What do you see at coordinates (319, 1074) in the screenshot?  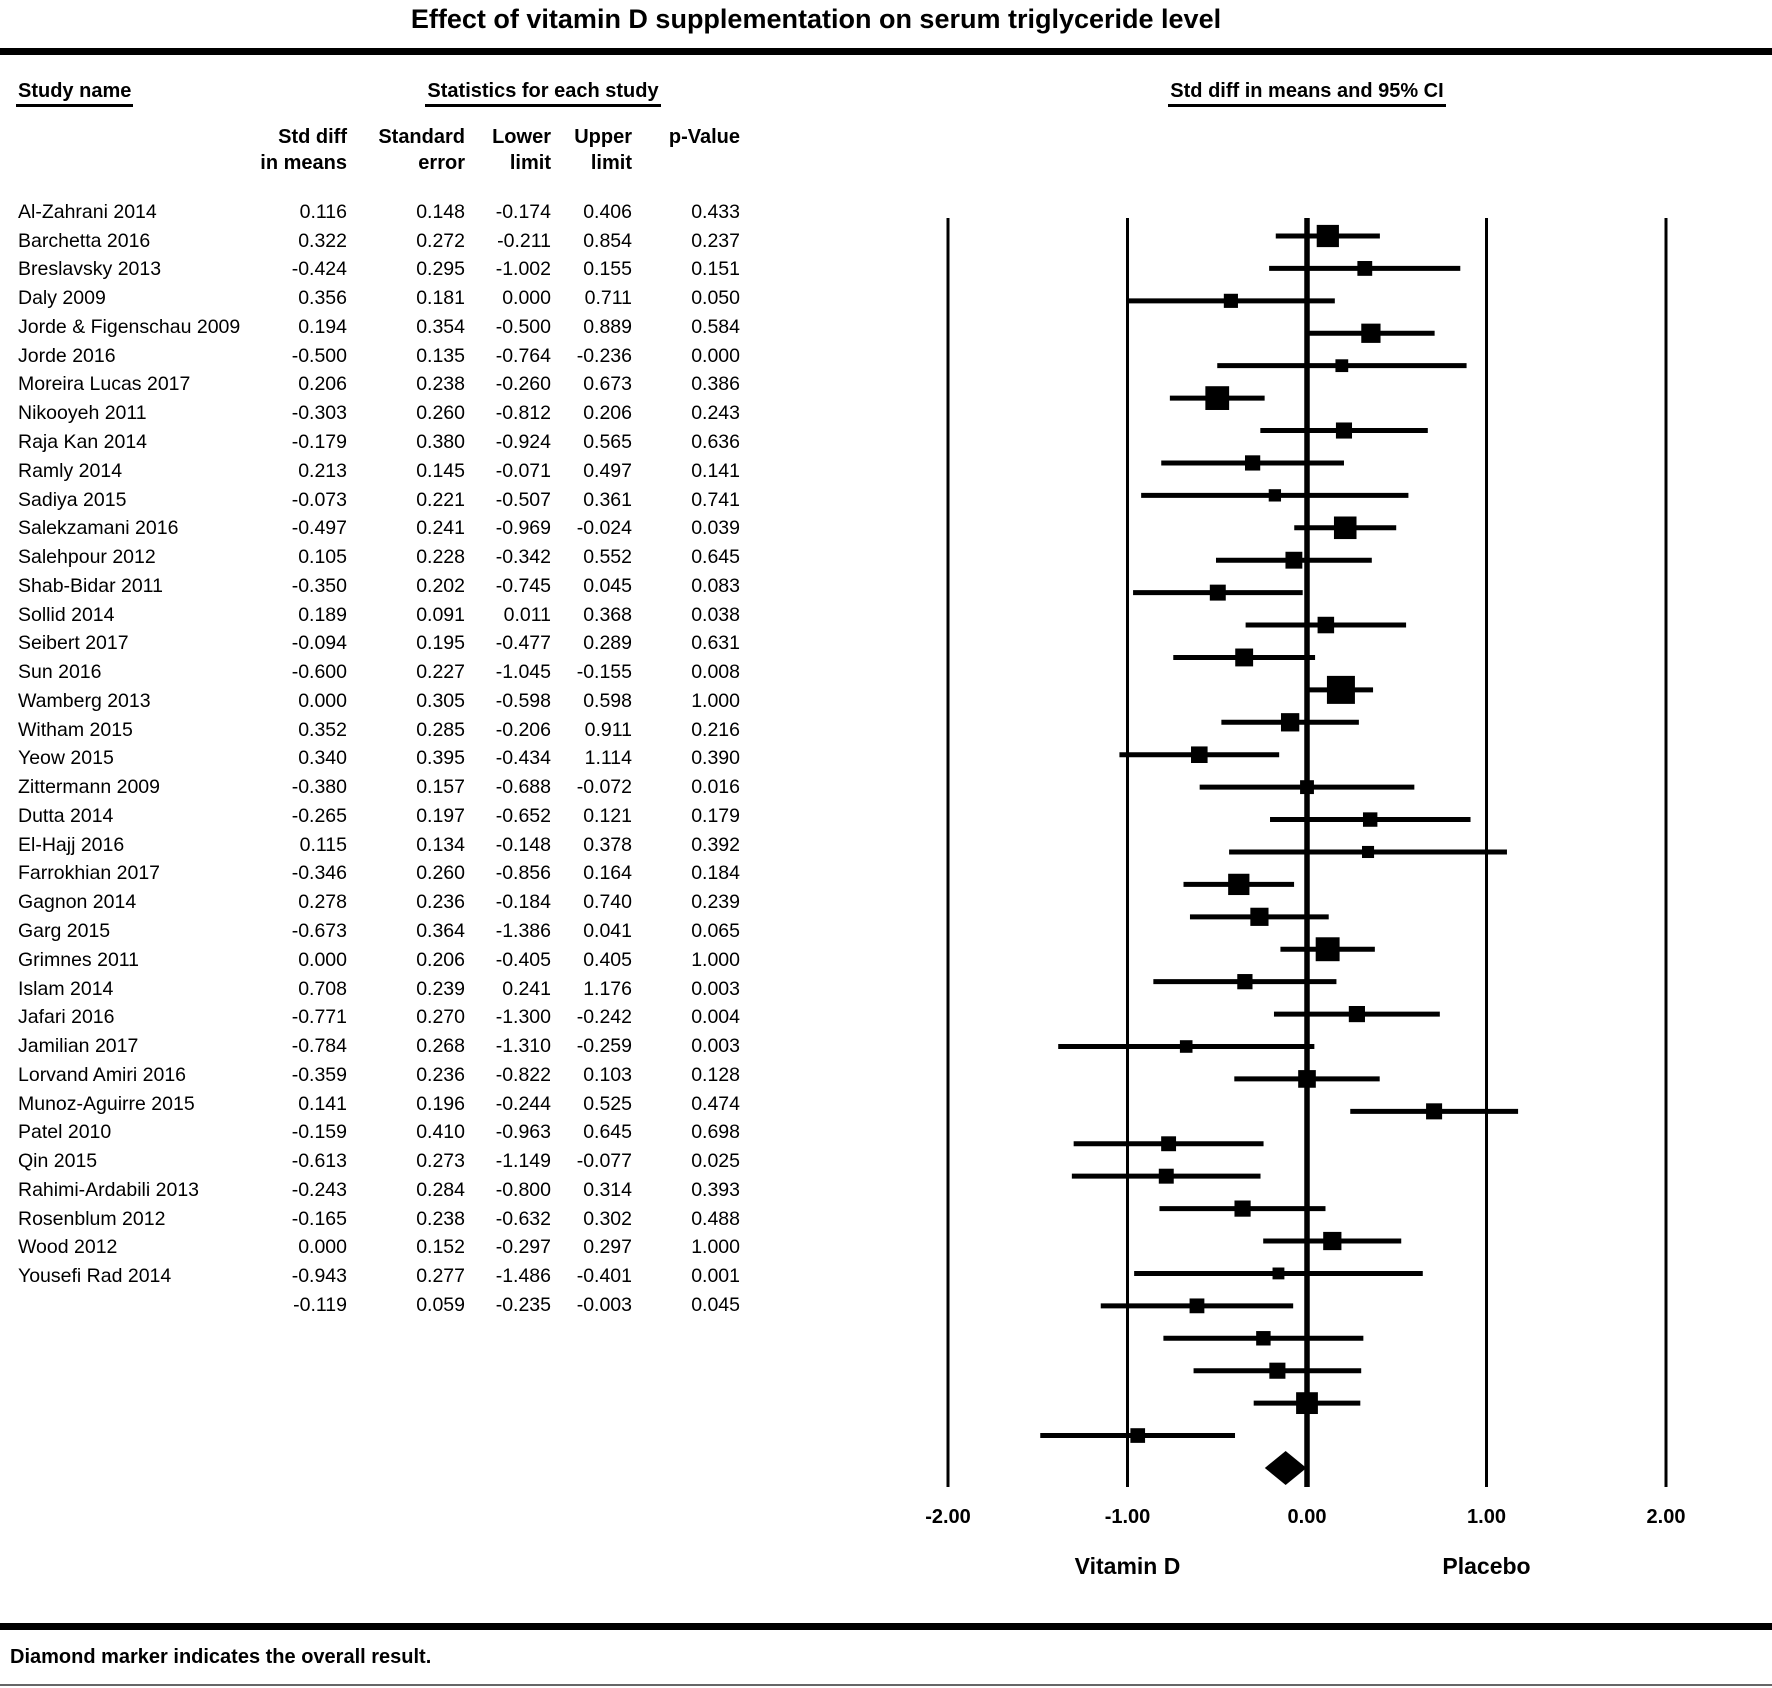 I see `std-diff-cell: -0.359` at bounding box center [319, 1074].